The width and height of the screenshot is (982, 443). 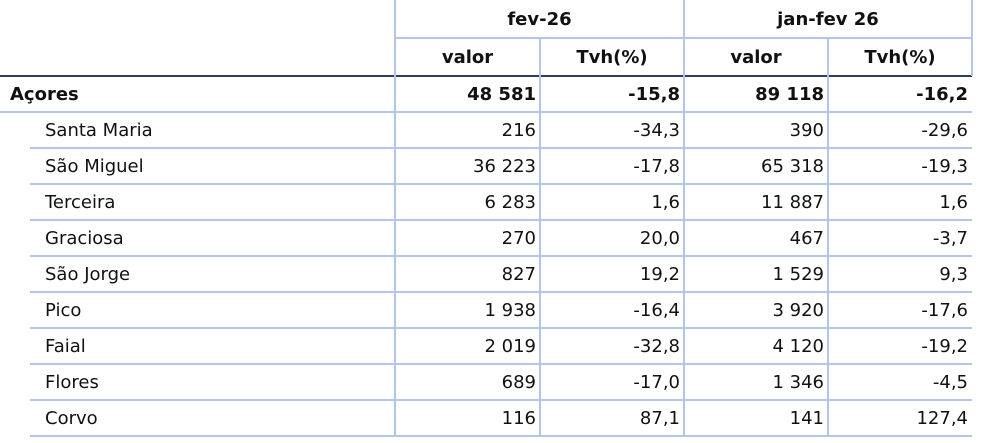 What do you see at coordinates (944, 166) in the screenshot?
I see `value-cell: -19,3` at bounding box center [944, 166].